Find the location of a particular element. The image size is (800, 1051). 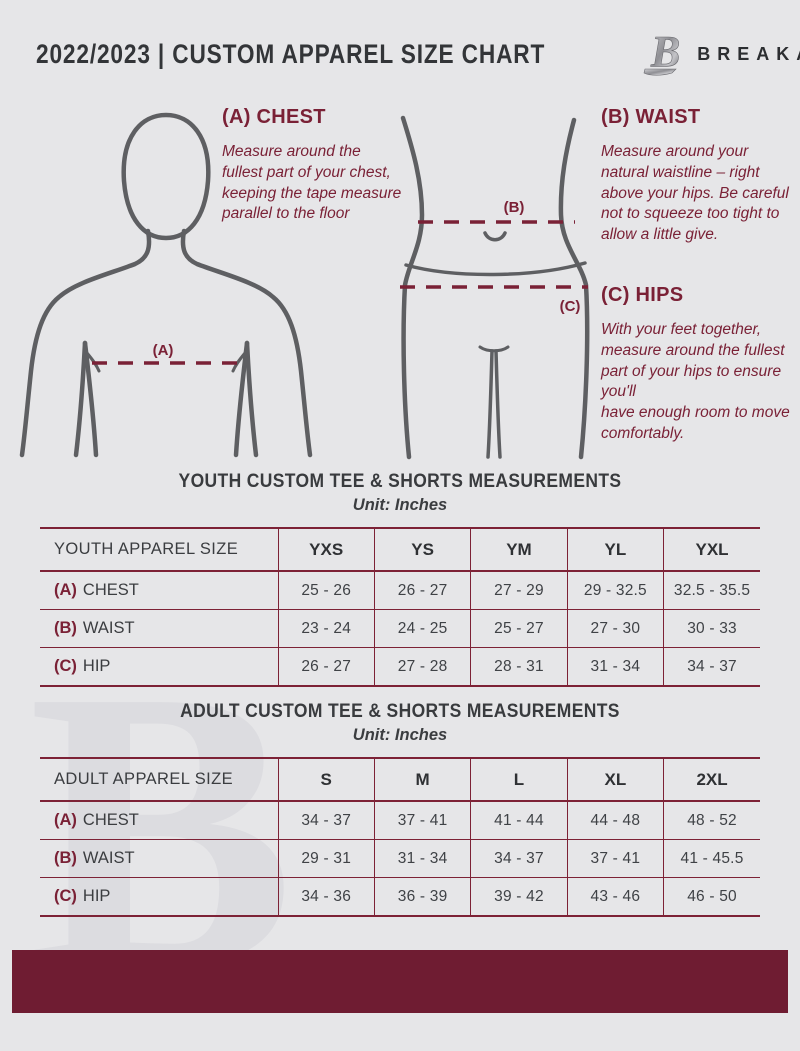

footer-bar is located at coordinates (400, 981).